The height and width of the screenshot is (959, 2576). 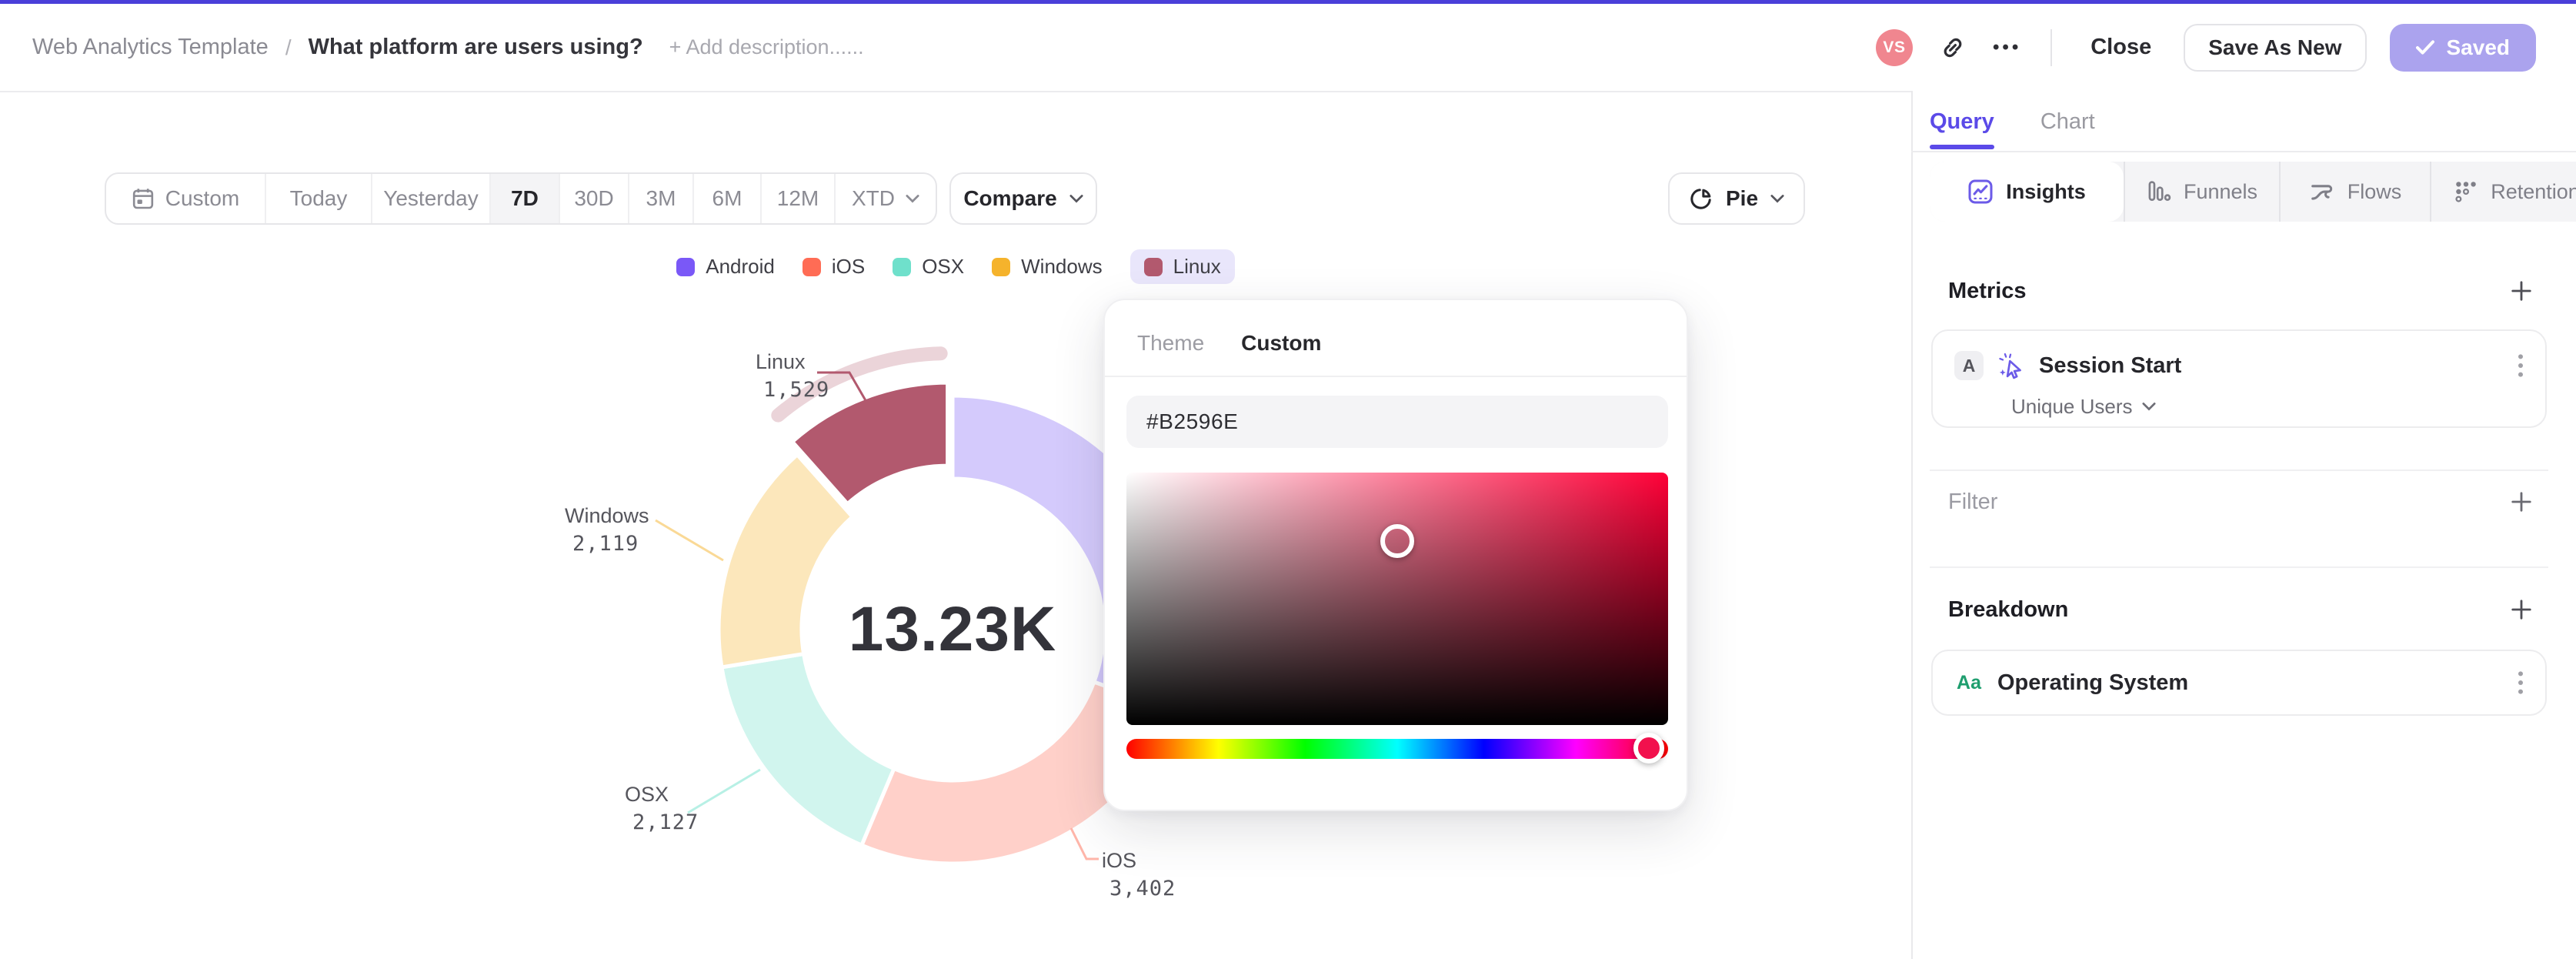 I want to click on breakdown-menu-button, so click(x=2521, y=682).